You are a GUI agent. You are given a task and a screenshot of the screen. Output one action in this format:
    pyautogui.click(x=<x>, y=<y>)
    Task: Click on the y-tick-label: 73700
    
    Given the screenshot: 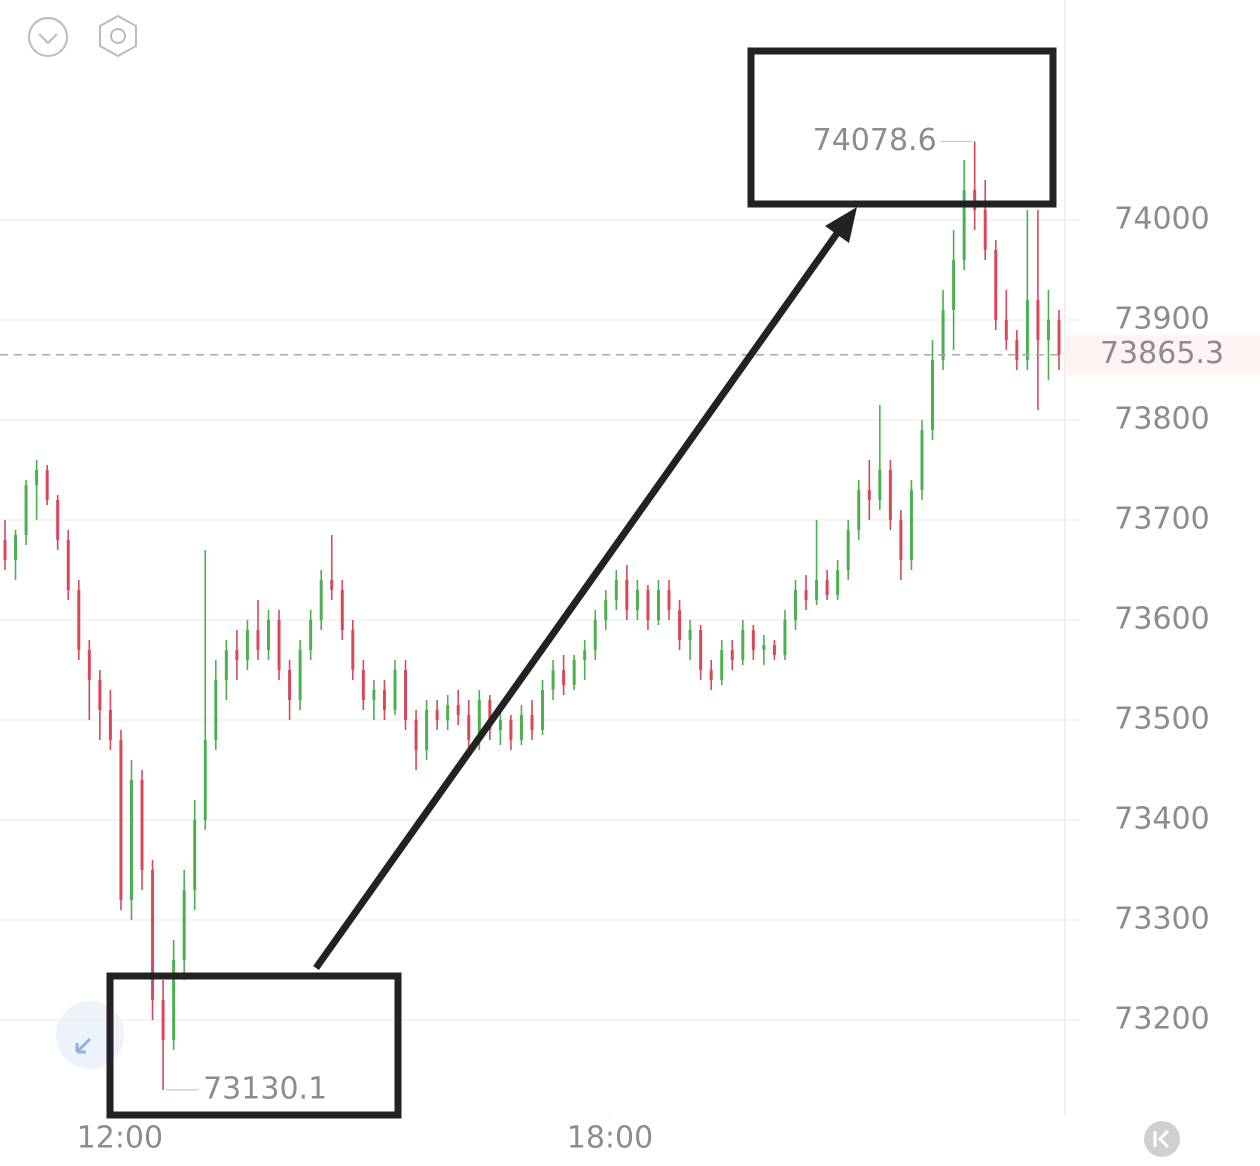 What is the action you would take?
    pyautogui.click(x=1161, y=519)
    